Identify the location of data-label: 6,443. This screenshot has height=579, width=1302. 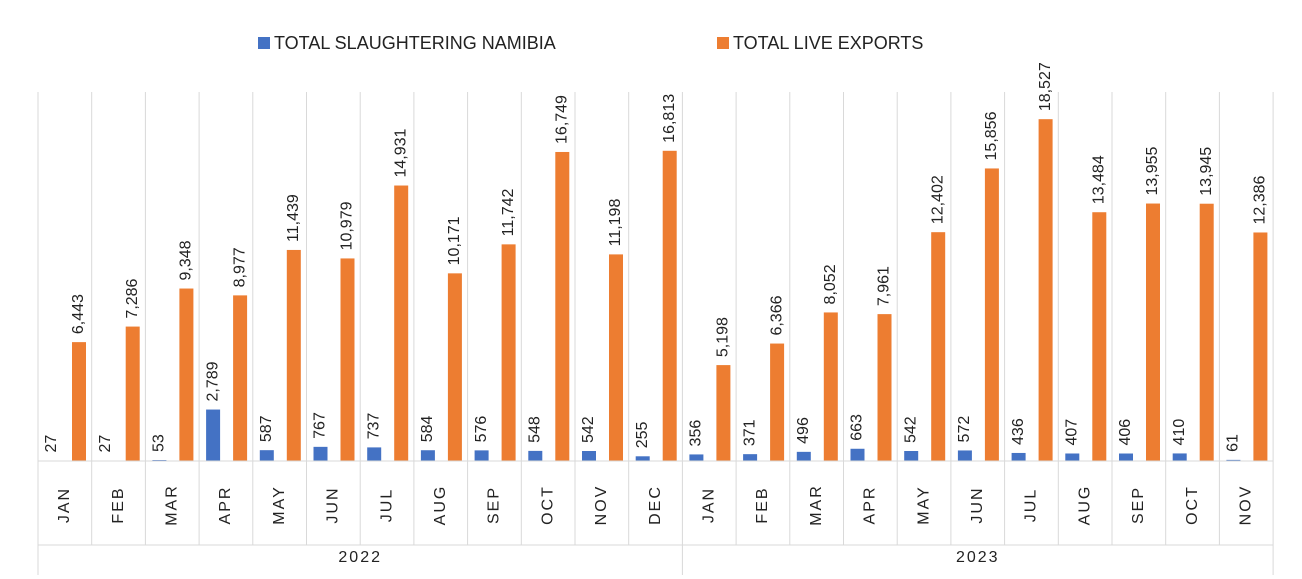
(78, 314).